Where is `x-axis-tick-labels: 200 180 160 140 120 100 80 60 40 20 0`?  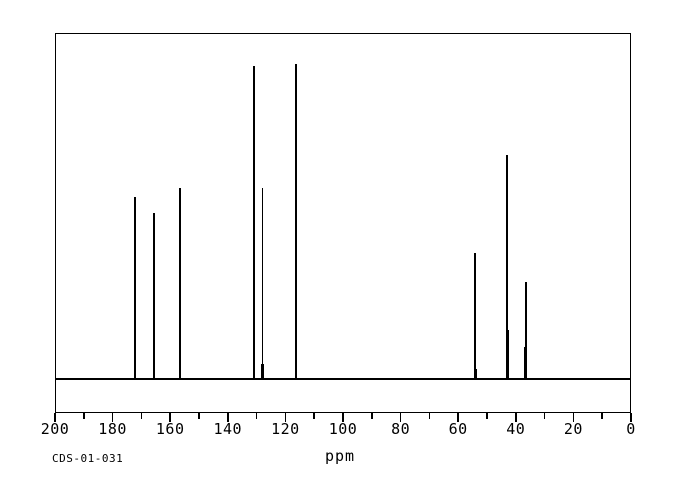
x-axis-tick-labels: 200 180 160 140 120 100 80 60 40 20 0 is located at coordinates (340, 432).